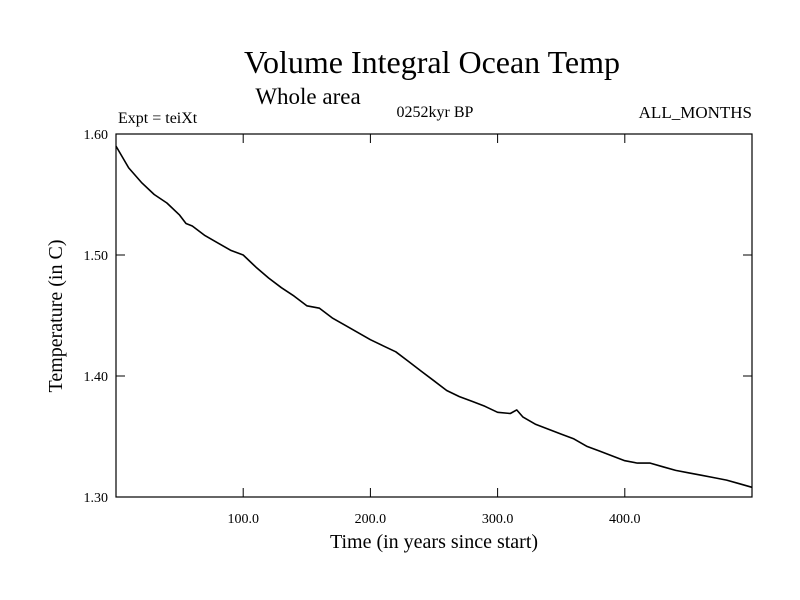 Image resolution: width=800 pixels, height=600 pixels. I want to click on chart-title: Volume Integral Ocean Temp, so click(432, 62).